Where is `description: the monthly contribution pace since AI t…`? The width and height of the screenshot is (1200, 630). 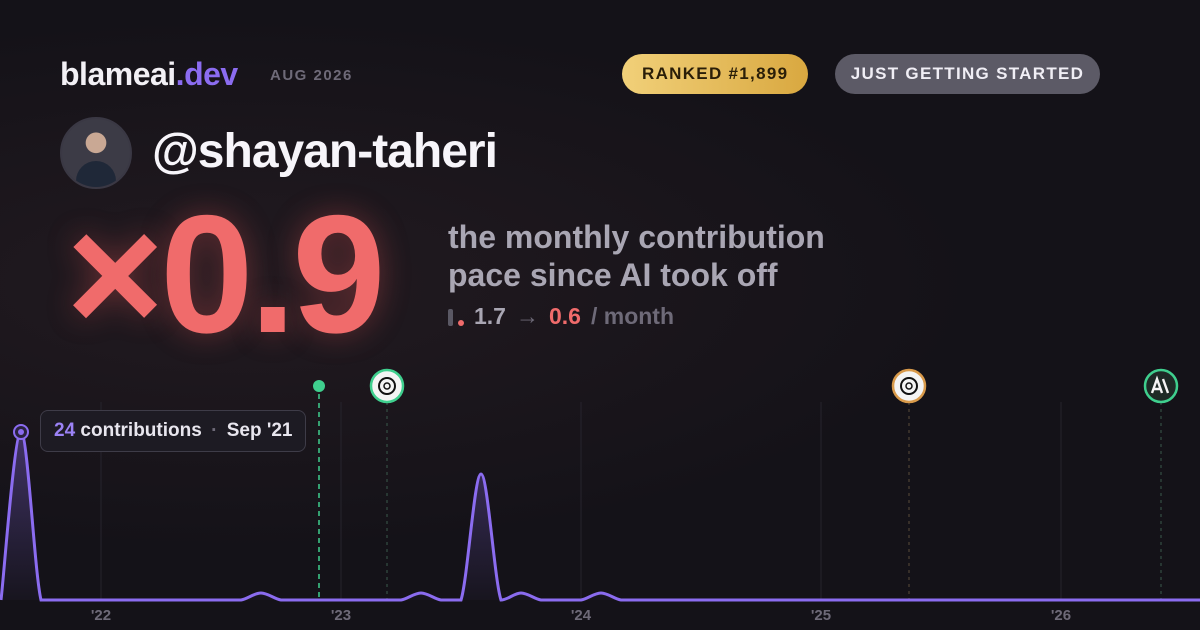 description: the monthly contribution pace since AI t… is located at coordinates (636, 256).